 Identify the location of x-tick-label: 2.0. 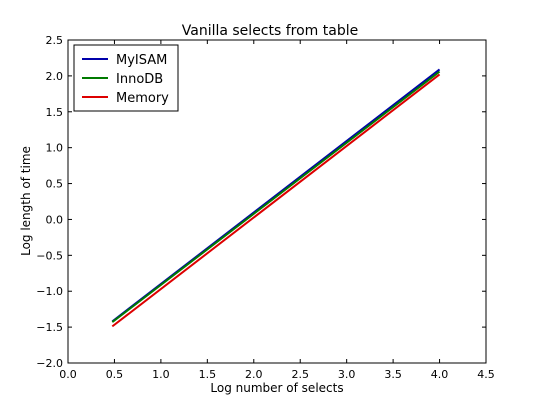
(254, 374).